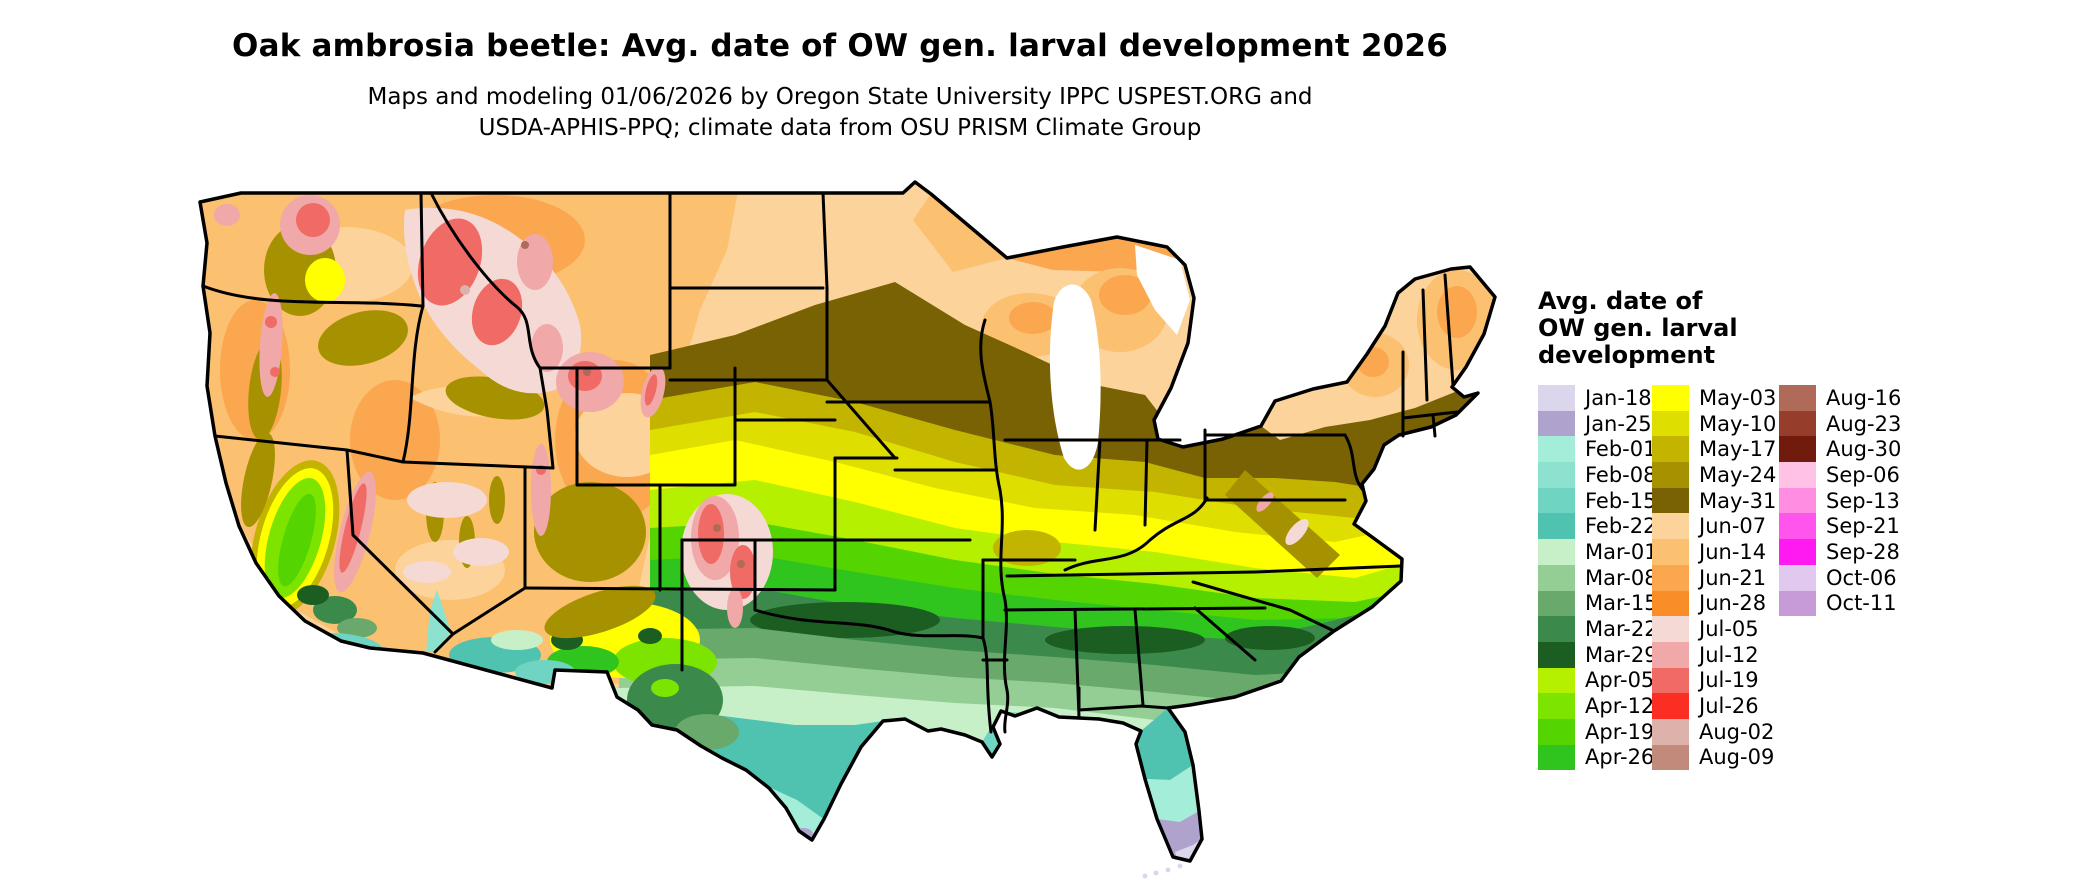 The height and width of the screenshot is (892, 2100). I want to click on legend-label: Sep-13, so click(1863, 500).